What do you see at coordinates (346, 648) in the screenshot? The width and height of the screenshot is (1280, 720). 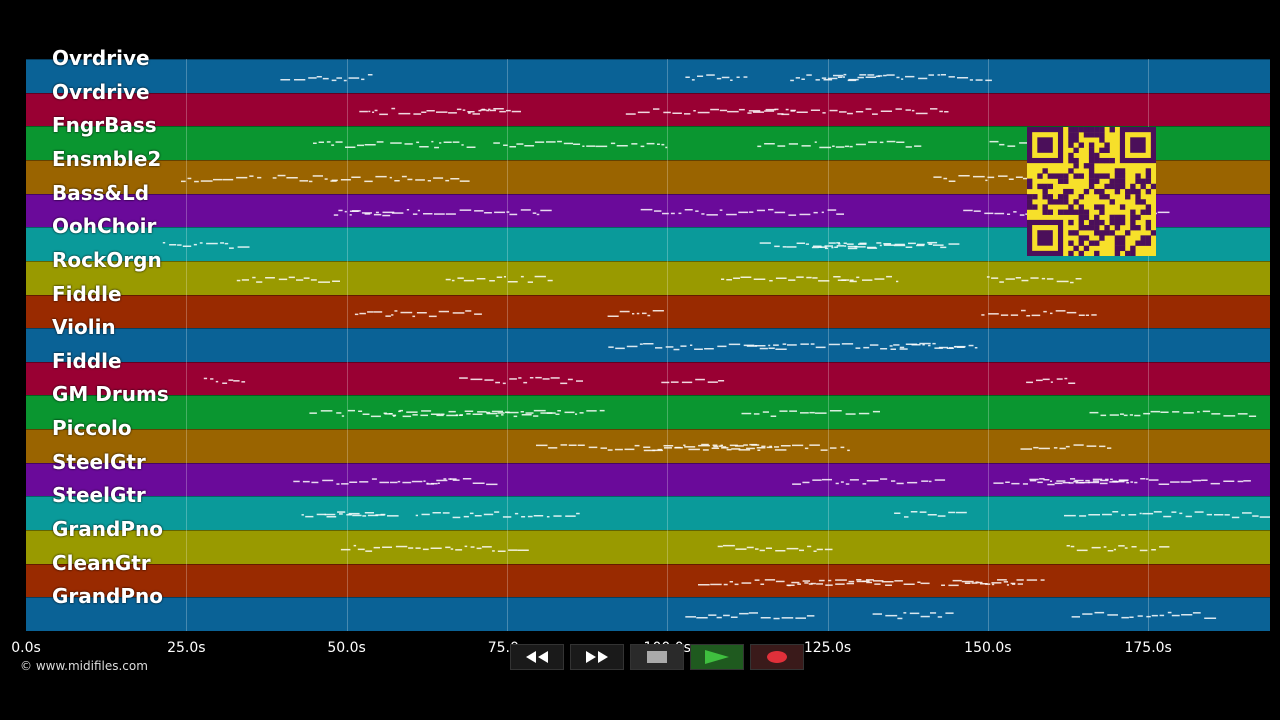 I see `time-tick-label: 50.0s` at bounding box center [346, 648].